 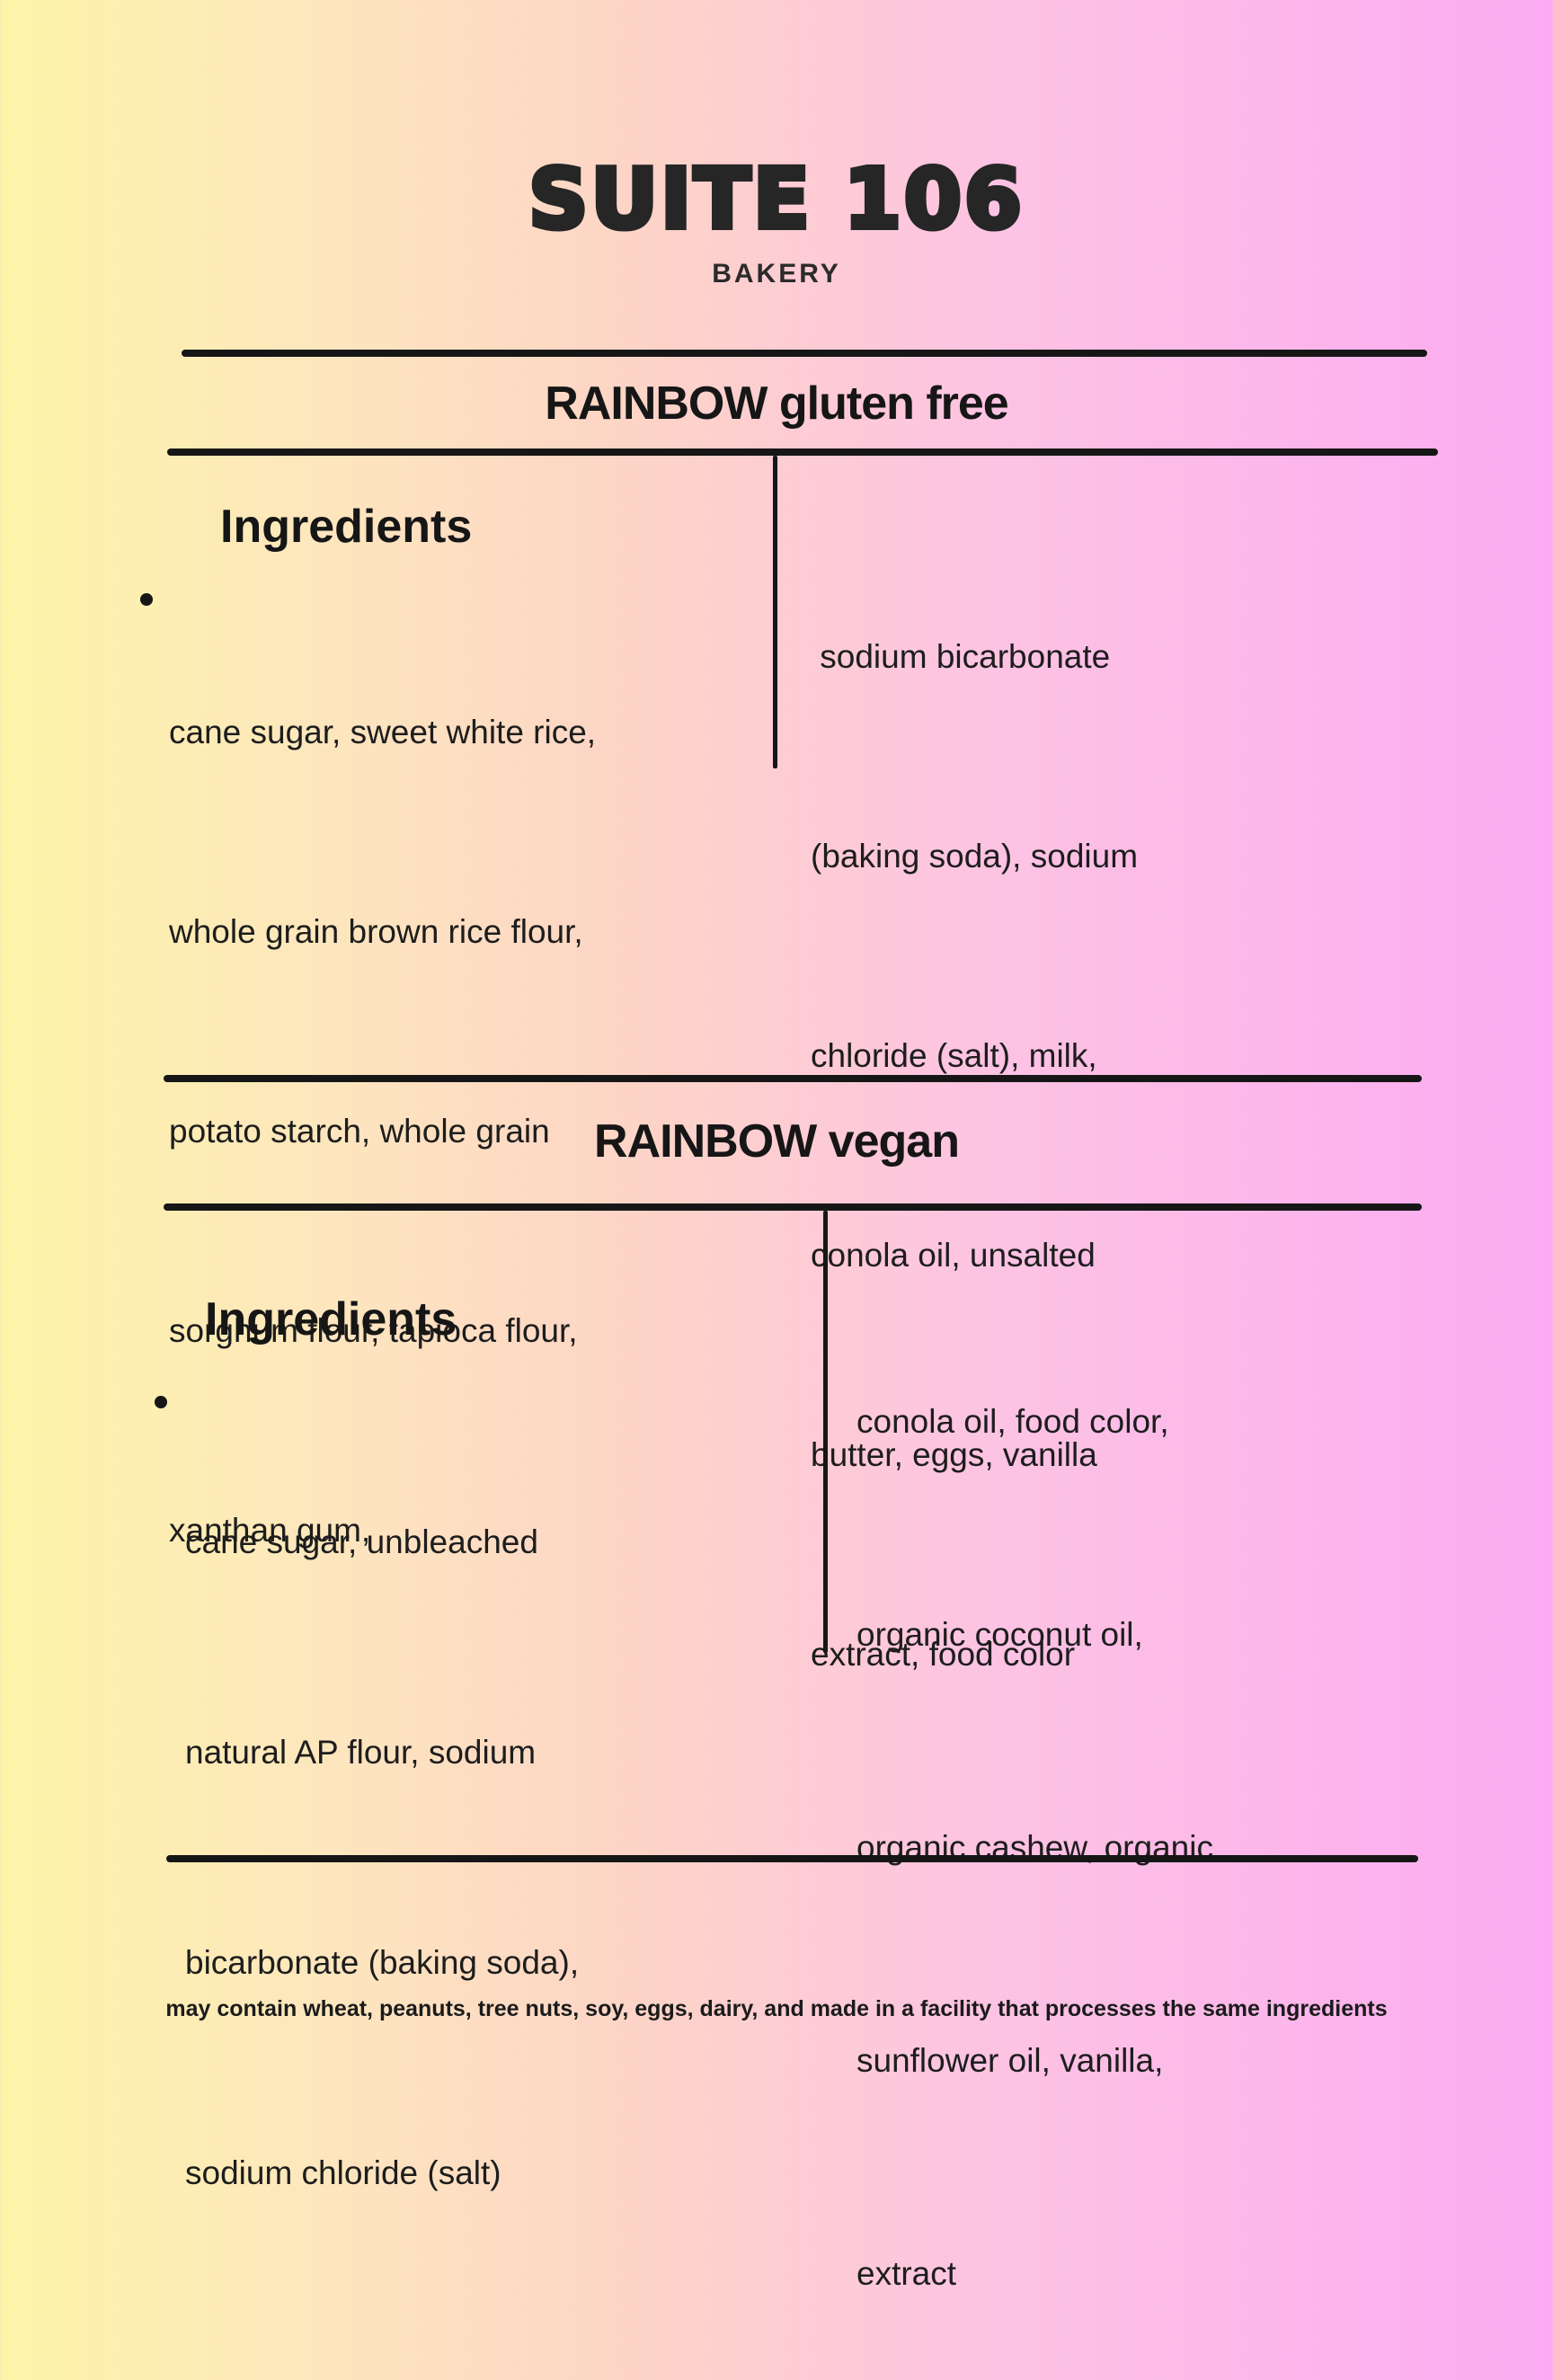 I want to click on ingredient-line: potato starch, whole grain, so click(x=359, y=1131).